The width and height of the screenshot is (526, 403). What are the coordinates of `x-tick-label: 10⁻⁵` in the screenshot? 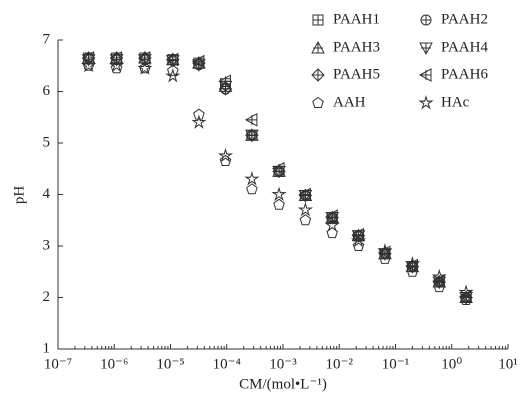 It's located at (170, 364).